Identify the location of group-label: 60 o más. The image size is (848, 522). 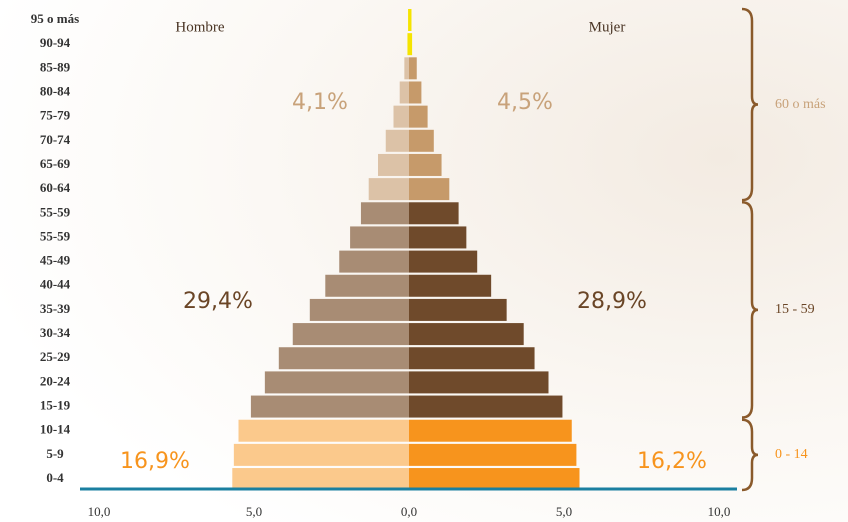
(800, 104).